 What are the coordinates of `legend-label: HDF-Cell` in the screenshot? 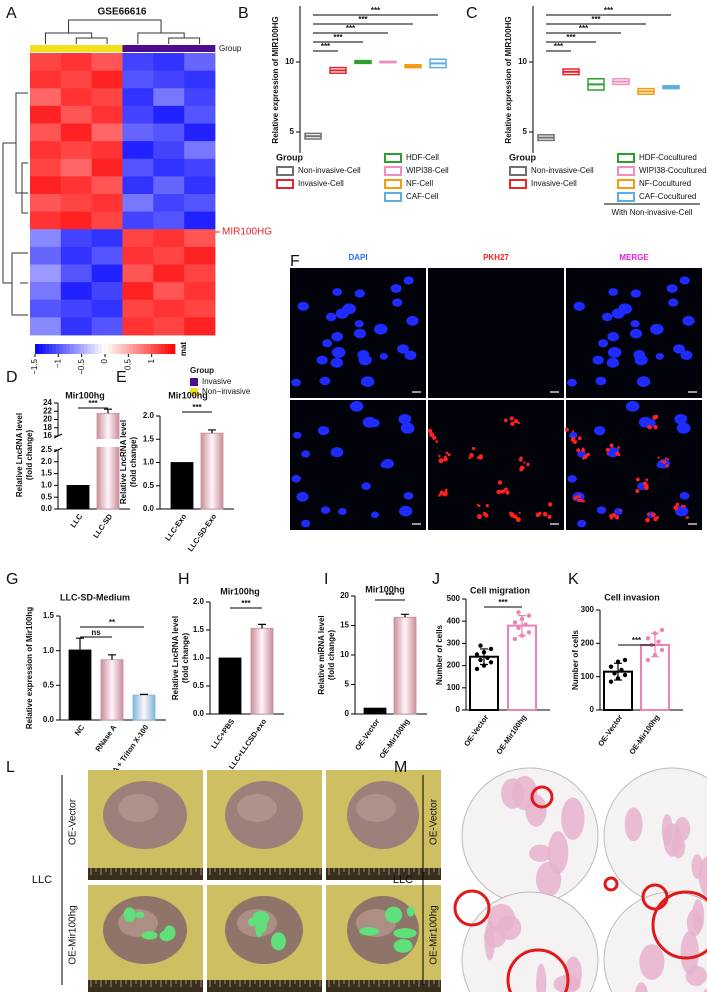 It's located at (422, 157).